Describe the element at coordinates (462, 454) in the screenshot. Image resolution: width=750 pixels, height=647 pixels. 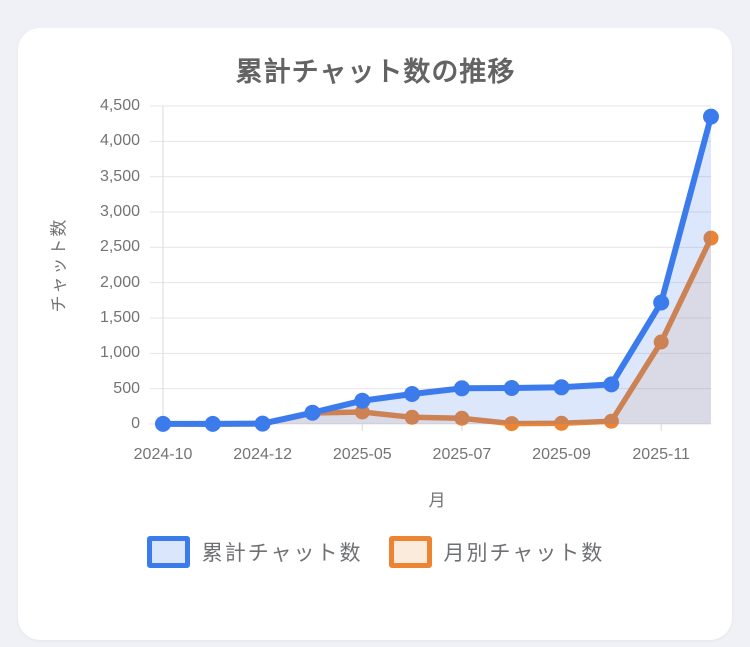
I see `x-tick-label: 2025-07` at that location.